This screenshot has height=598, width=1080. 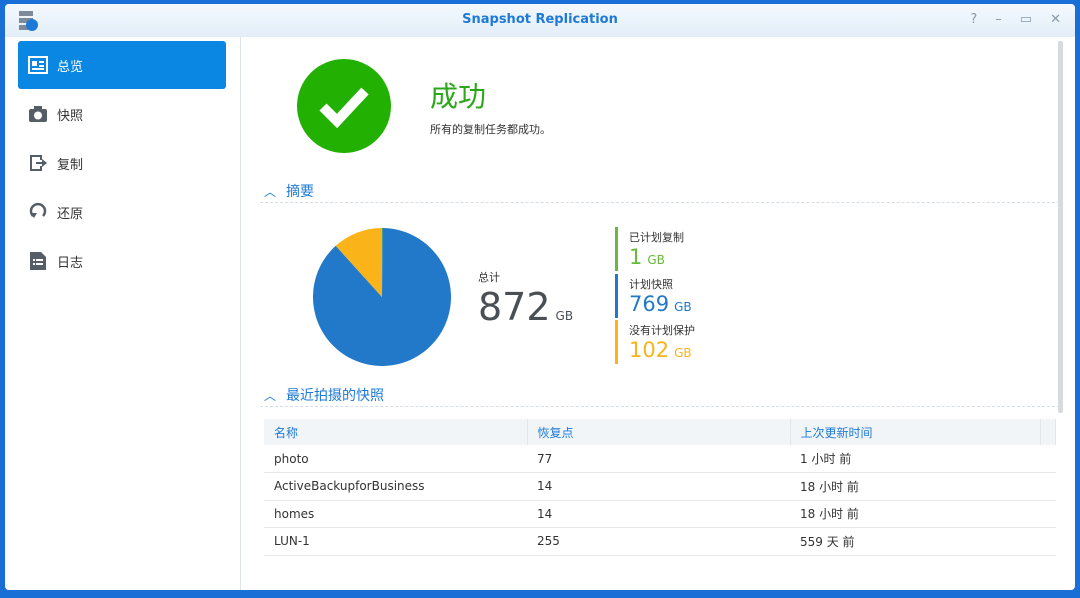 I want to click on table-row: ActiveBackupforBusiness 14 18 小时 前, so click(x=660, y=486).